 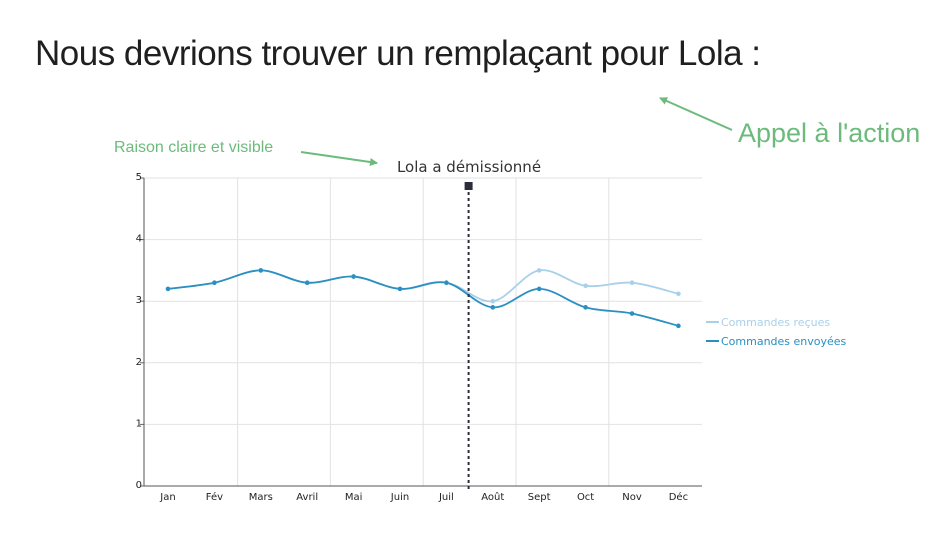 I want to click on x-tick-label: Nov, so click(x=632, y=497).